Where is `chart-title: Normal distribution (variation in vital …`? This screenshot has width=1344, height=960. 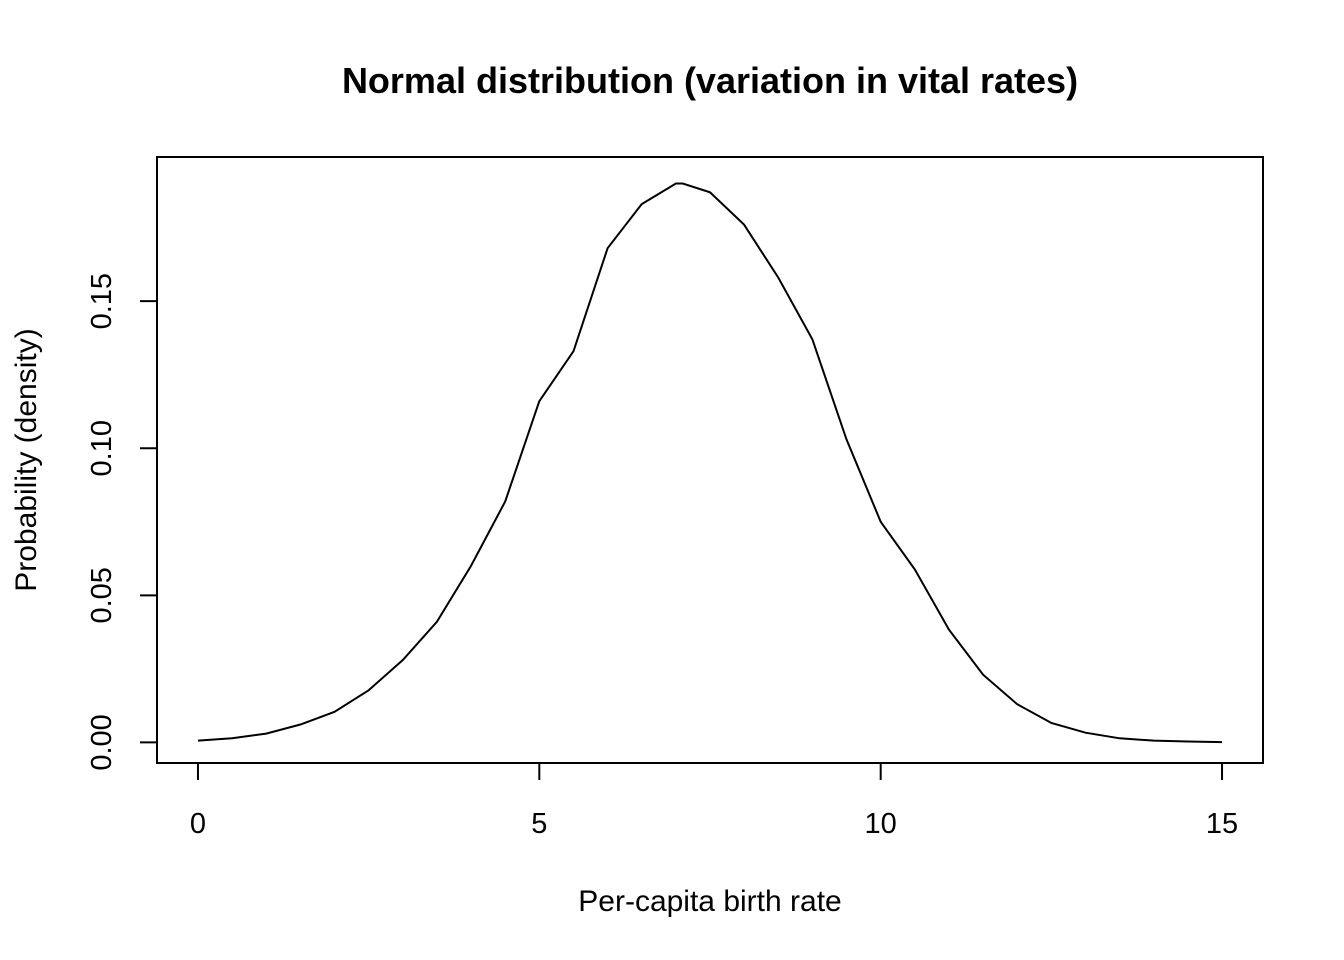
chart-title: Normal distribution (variation in vital … is located at coordinates (710, 80).